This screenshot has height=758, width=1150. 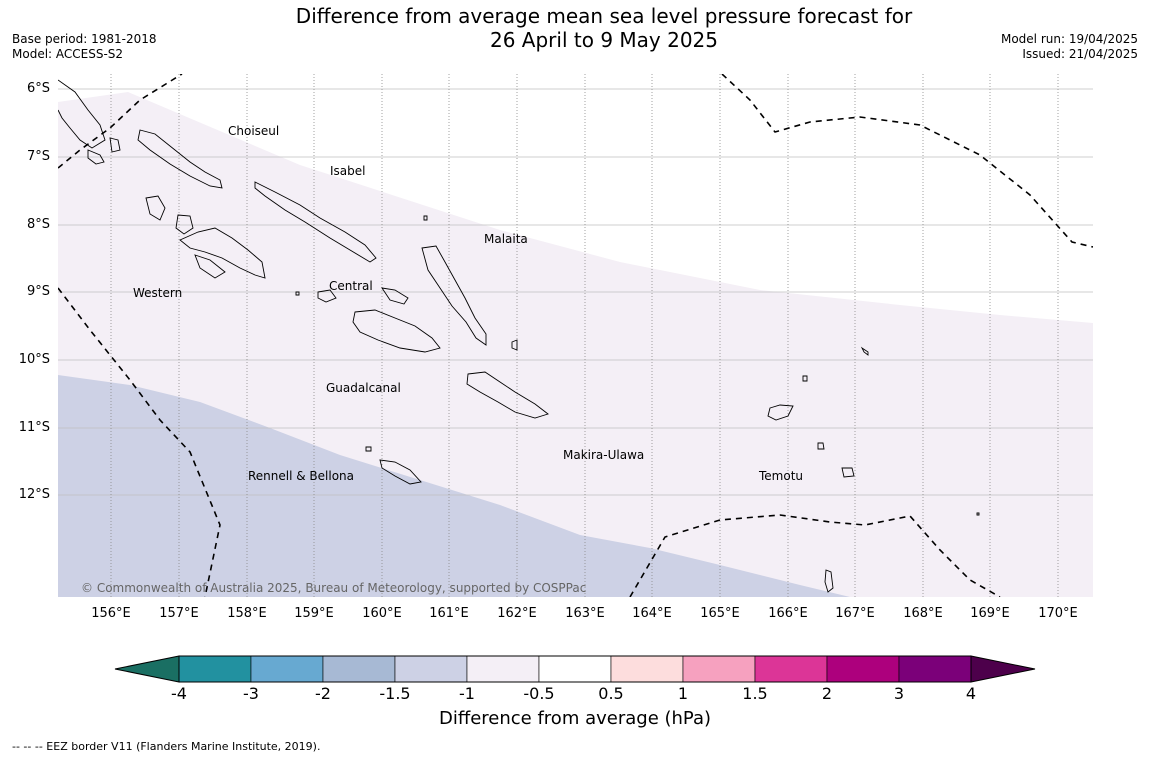 I want to click on ontong-java-coast, so click(x=425, y=218).